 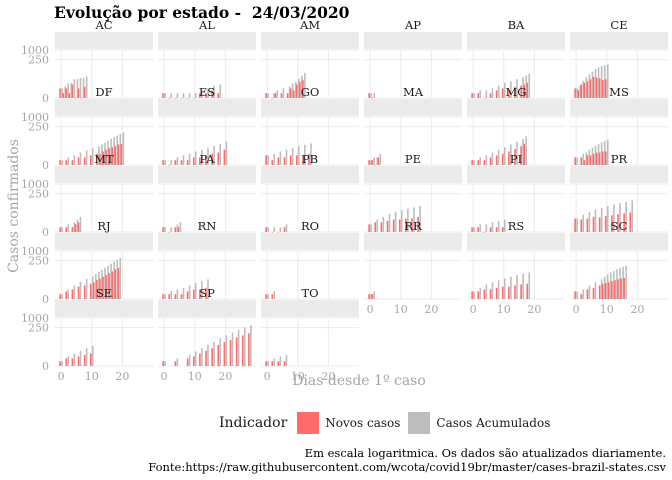 What do you see at coordinates (90, 359) in the screenshot?
I see `bar-new-se` at bounding box center [90, 359].